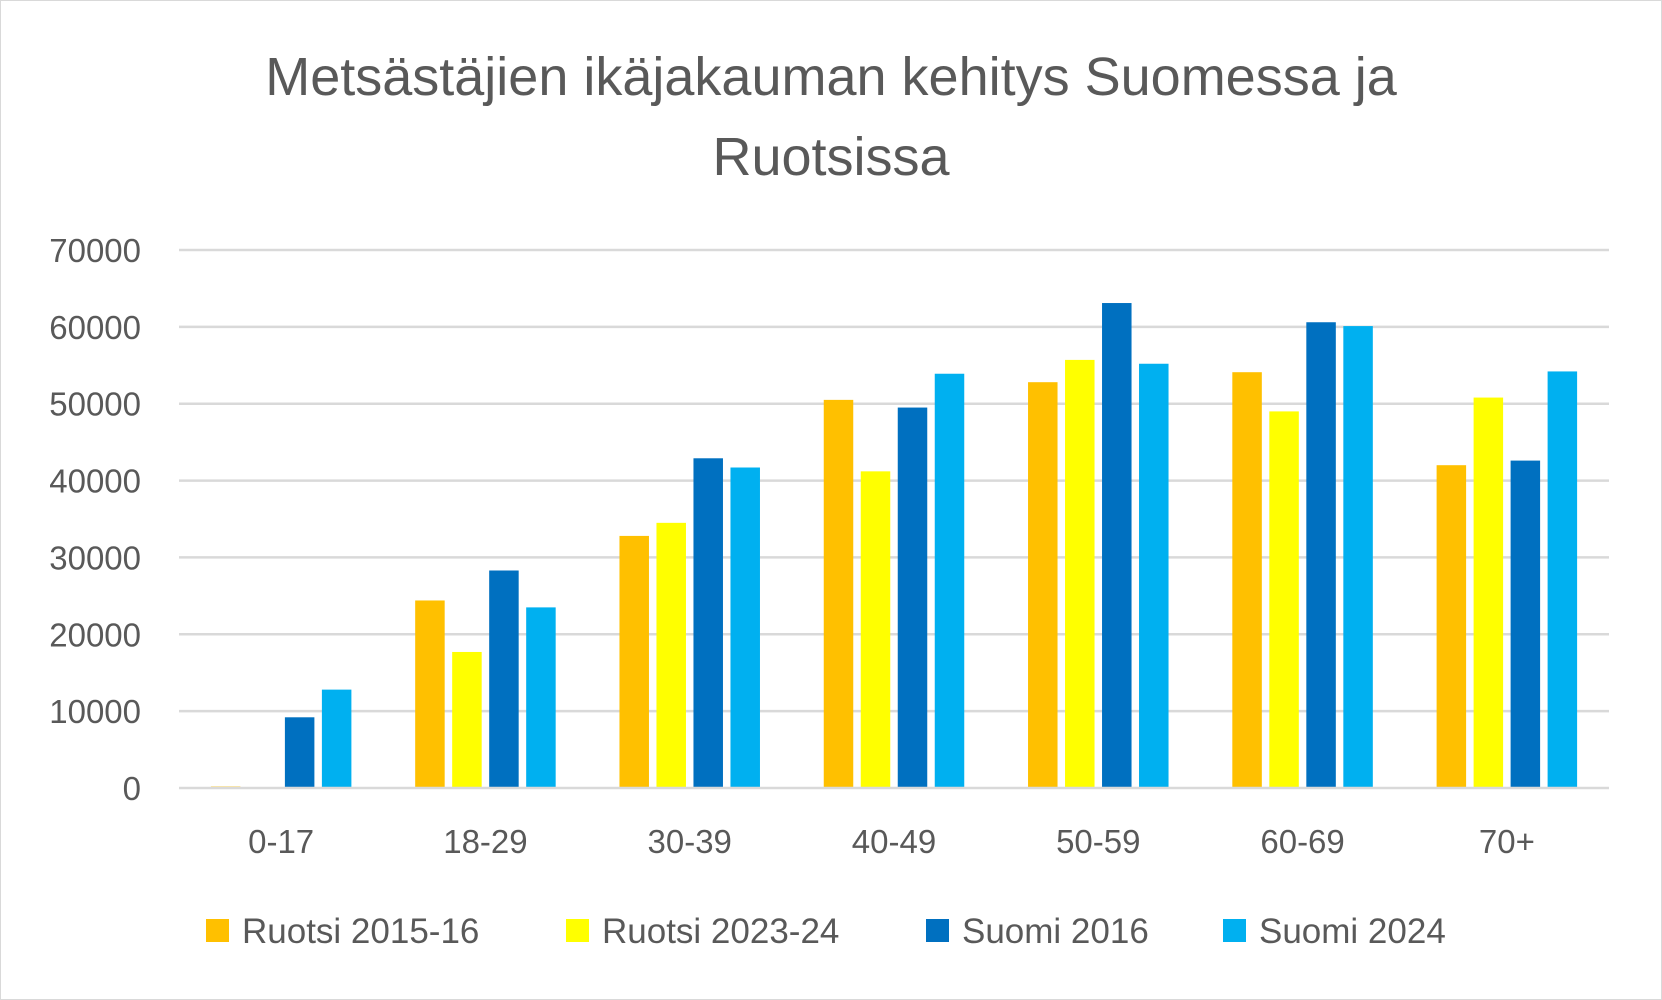  Describe the element at coordinates (95, 634) in the screenshot. I see `y-tick-label: 20000` at that location.